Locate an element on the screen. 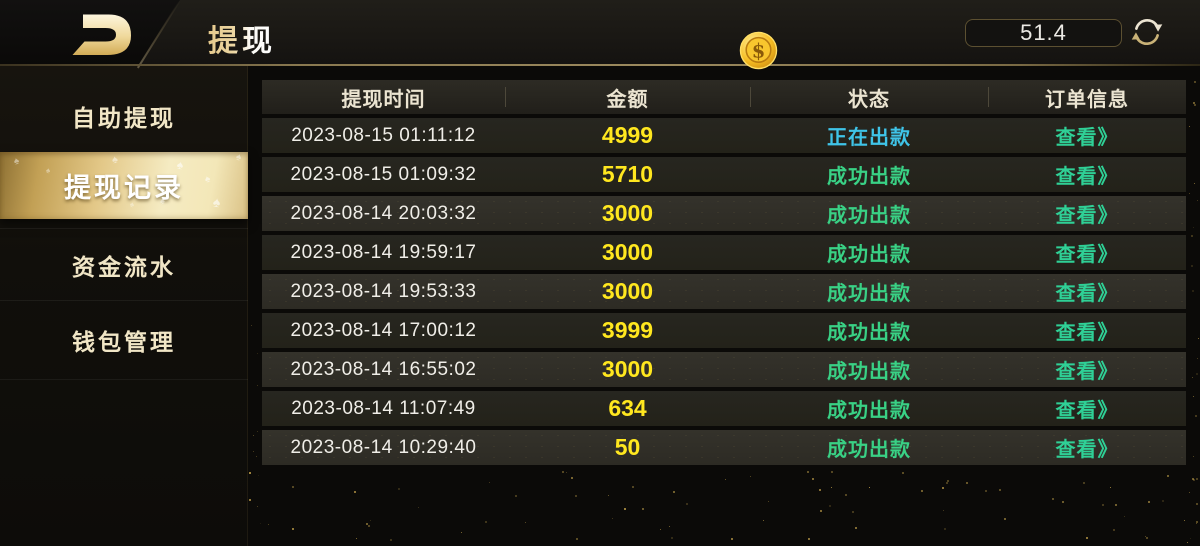  withdraw-time: 2023-08-14 16:55:02 is located at coordinates (383, 369).